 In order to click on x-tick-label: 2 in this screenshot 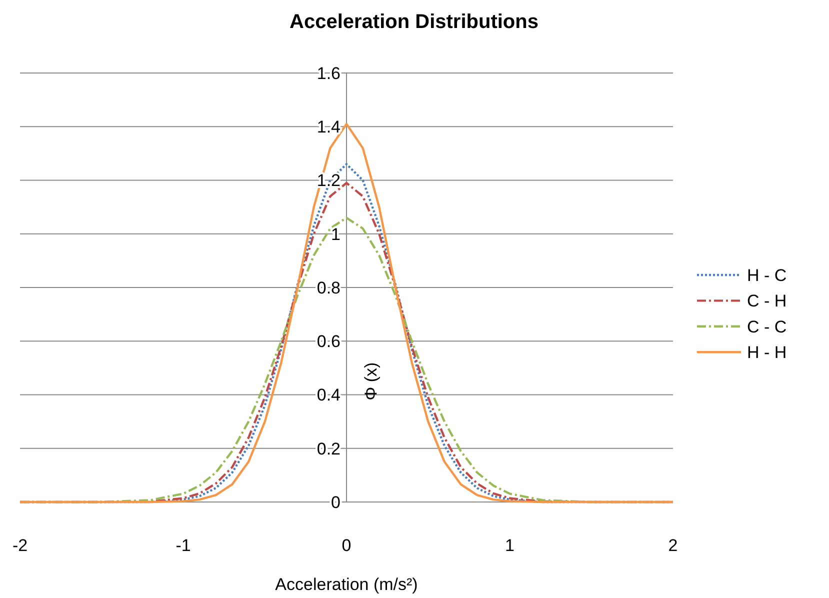, I will do `click(673, 545)`.